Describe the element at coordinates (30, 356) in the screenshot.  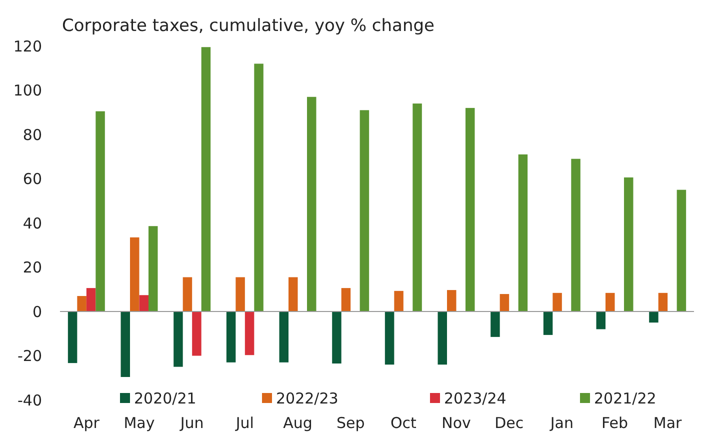
I see `y-tick-label: -20` at that location.